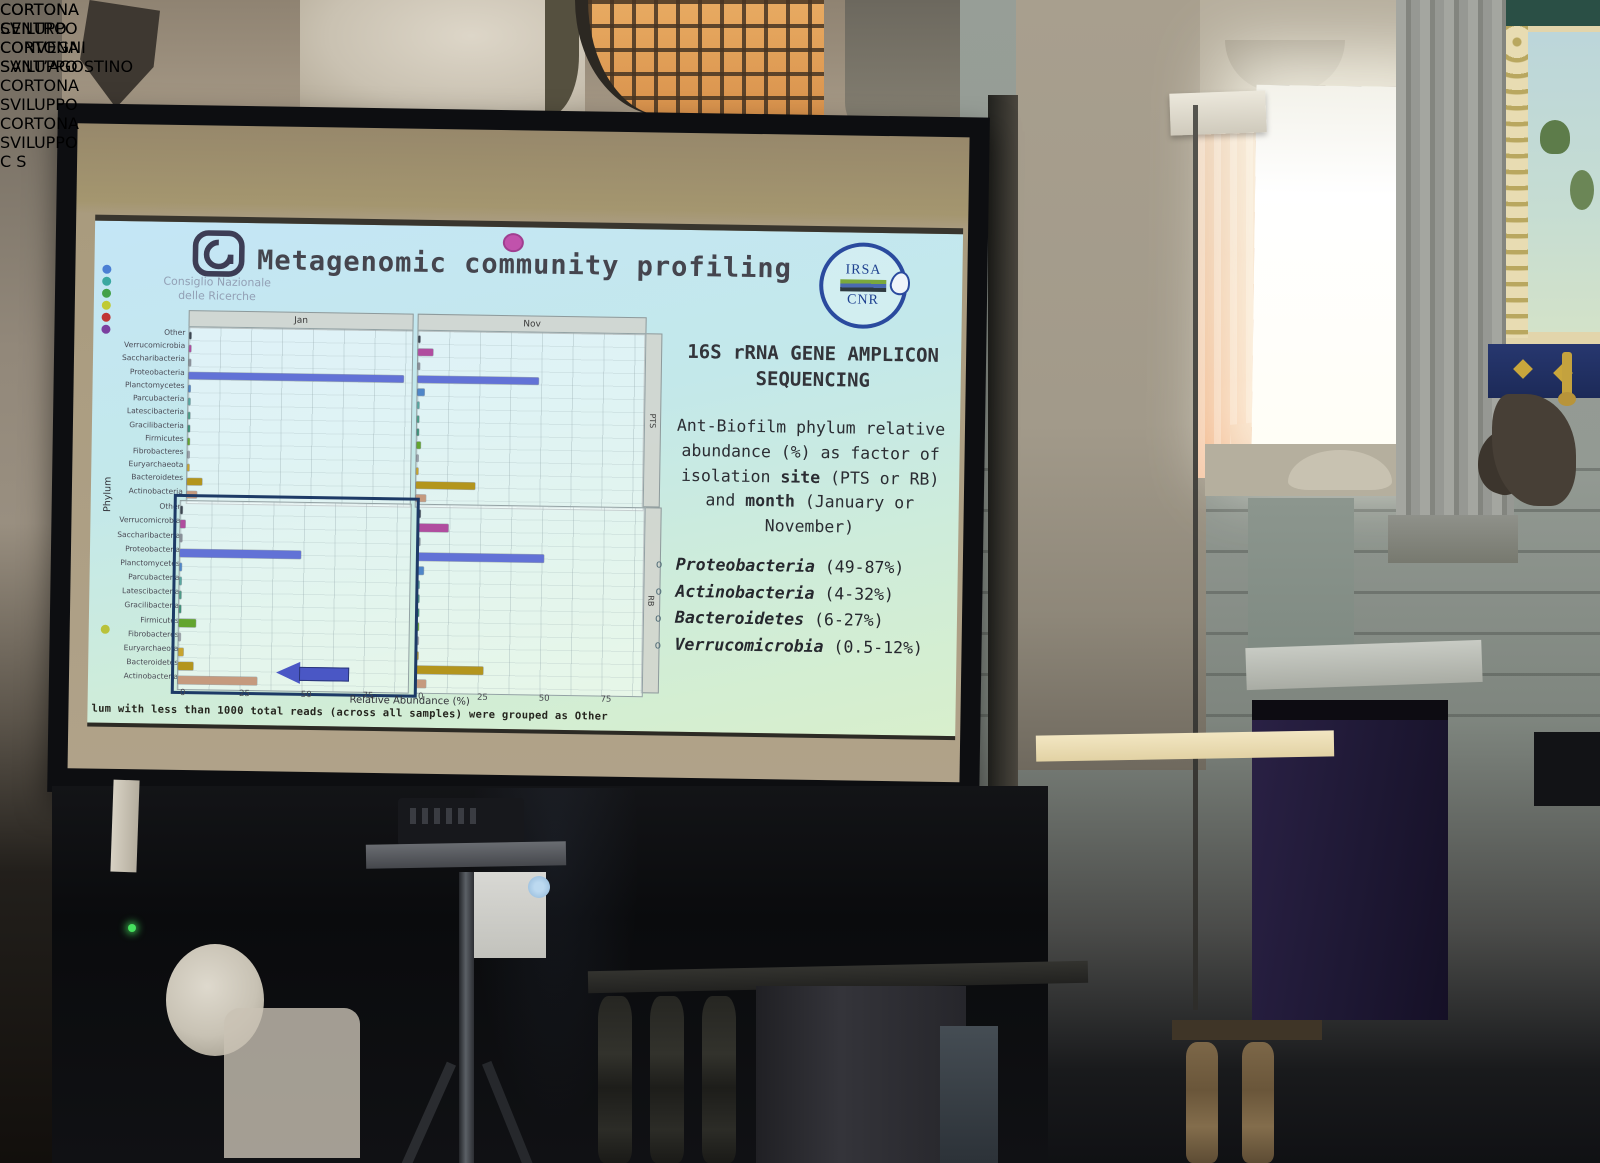 This screenshot has width=1600, height=1163. I want to click on para-bold-month: month, so click(770, 501).